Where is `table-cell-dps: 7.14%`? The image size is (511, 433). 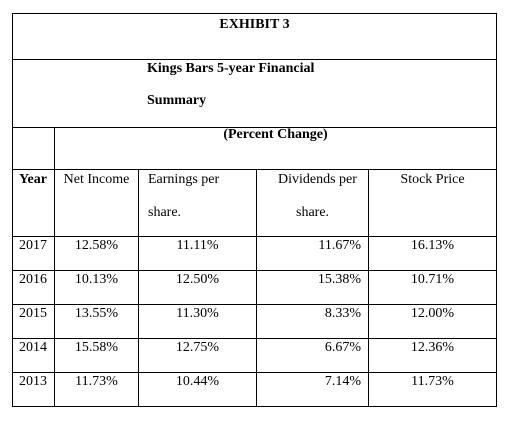 table-cell-dps: 7.14% is located at coordinates (342, 381).